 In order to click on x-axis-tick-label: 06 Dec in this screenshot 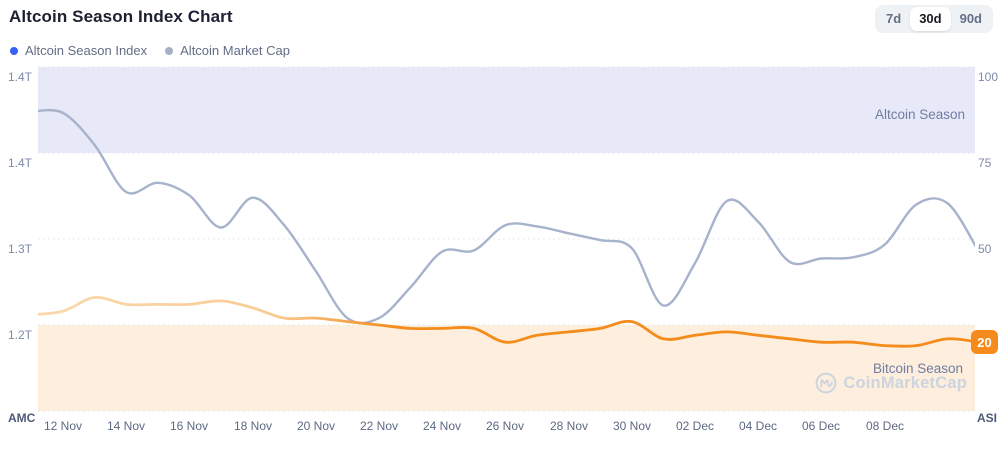, I will do `click(821, 426)`.